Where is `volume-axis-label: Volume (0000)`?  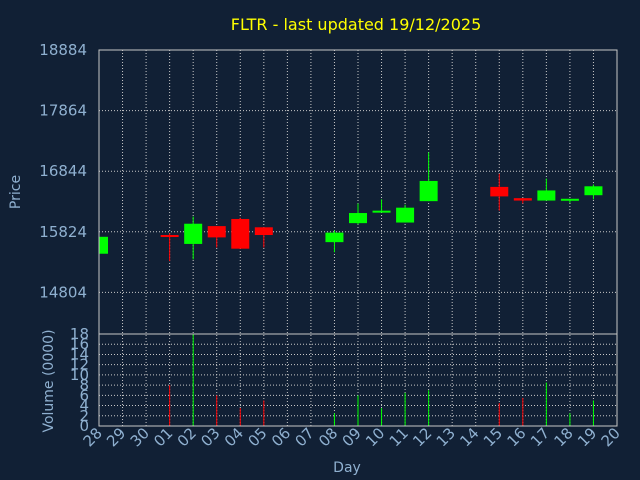 volume-axis-label: Volume (0000) is located at coordinates (49, 380).